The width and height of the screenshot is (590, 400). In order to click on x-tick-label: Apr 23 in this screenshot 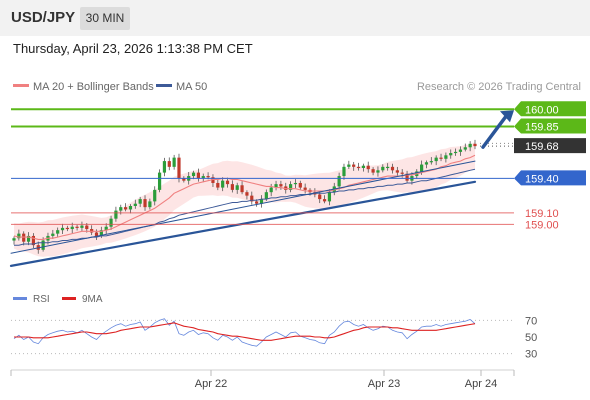, I will do `click(384, 384)`.